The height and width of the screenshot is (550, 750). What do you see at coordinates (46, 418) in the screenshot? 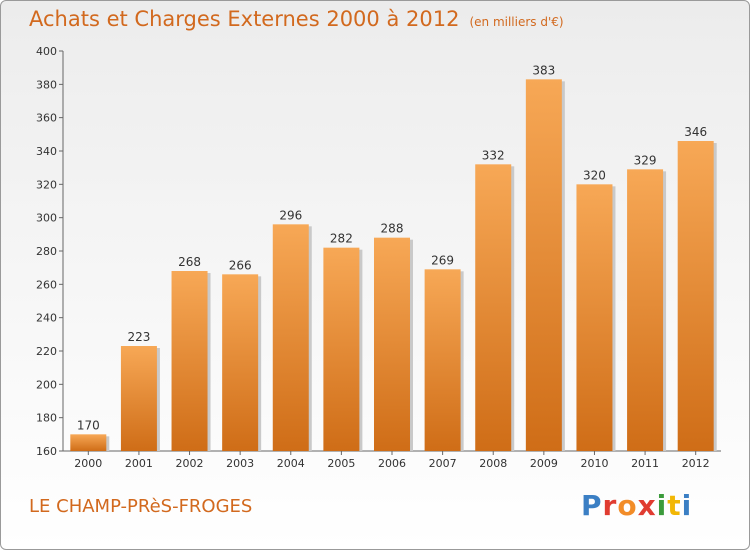
I see `y-tick-label: 180` at bounding box center [46, 418].